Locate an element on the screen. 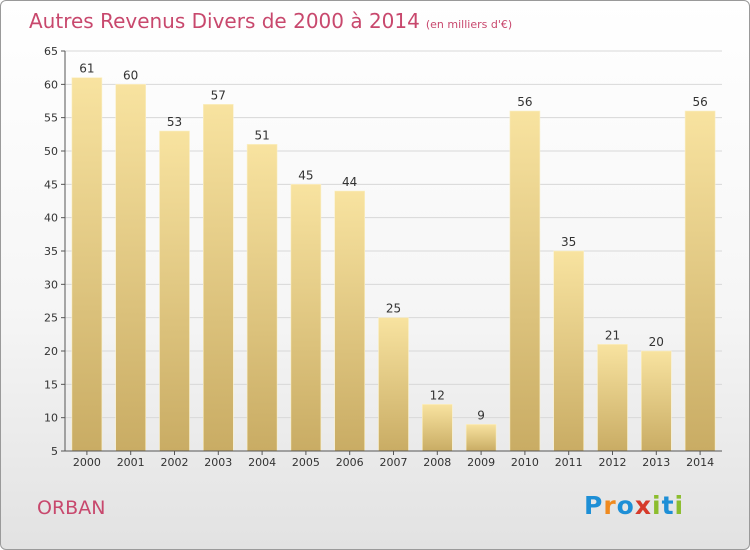  y-tick-label: 35 is located at coordinates (51, 251).